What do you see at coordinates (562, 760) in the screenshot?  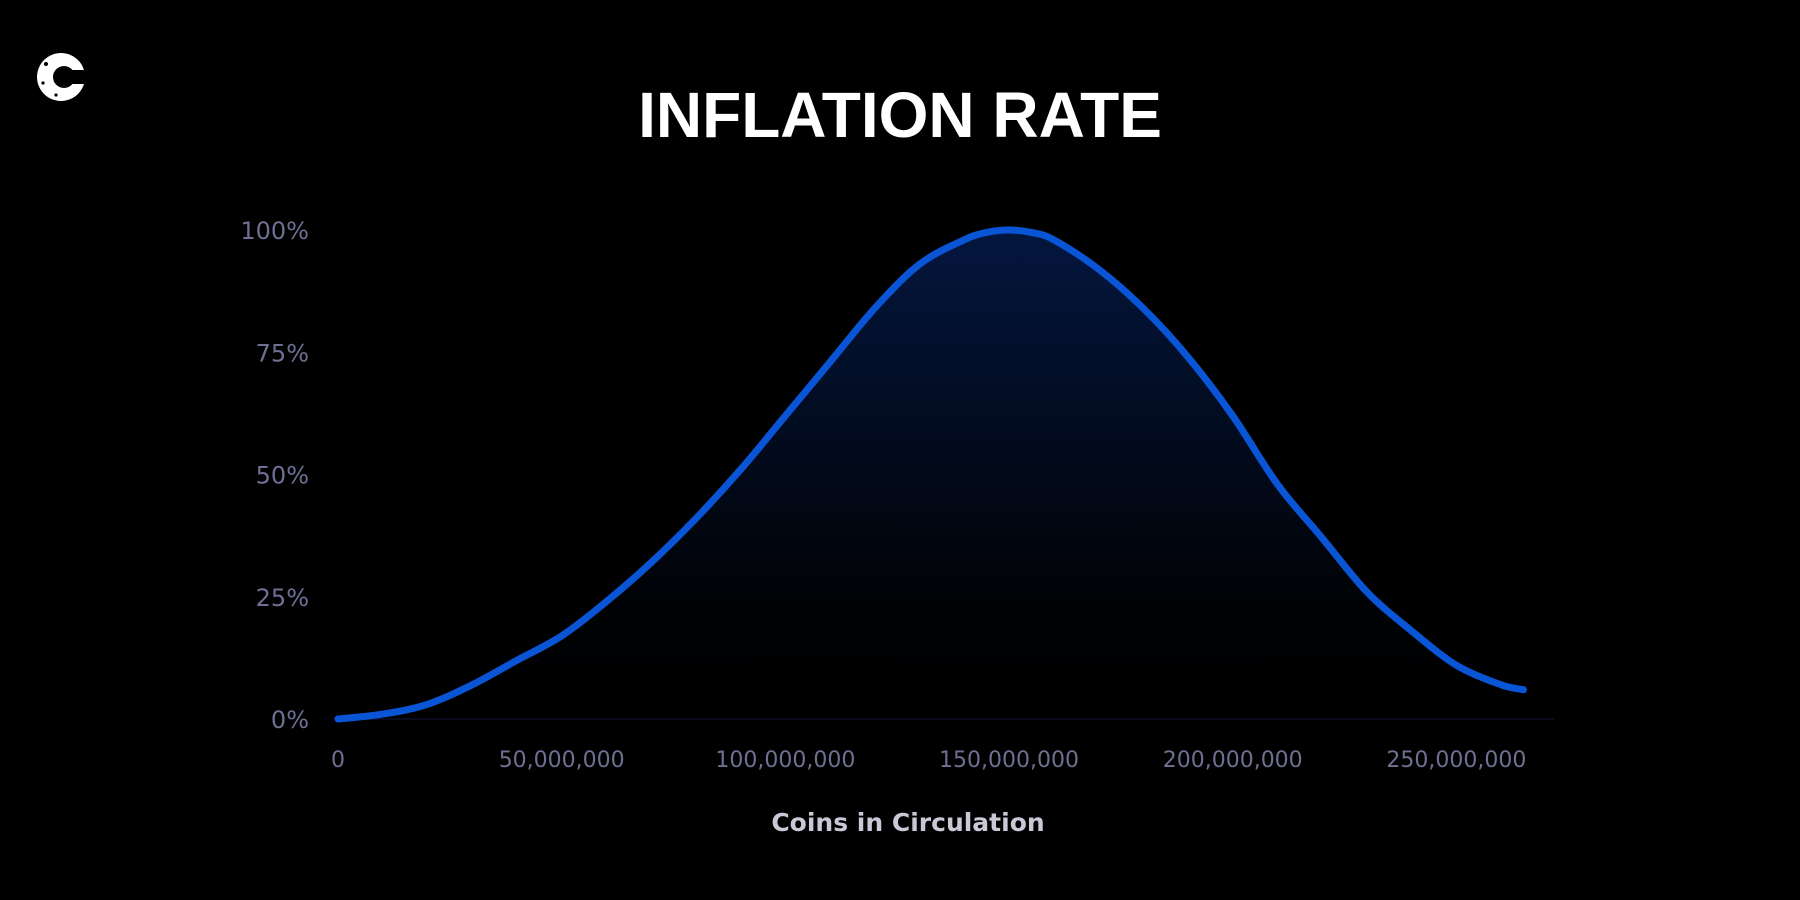 I see `x-tick-label: 50,000,000` at bounding box center [562, 760].